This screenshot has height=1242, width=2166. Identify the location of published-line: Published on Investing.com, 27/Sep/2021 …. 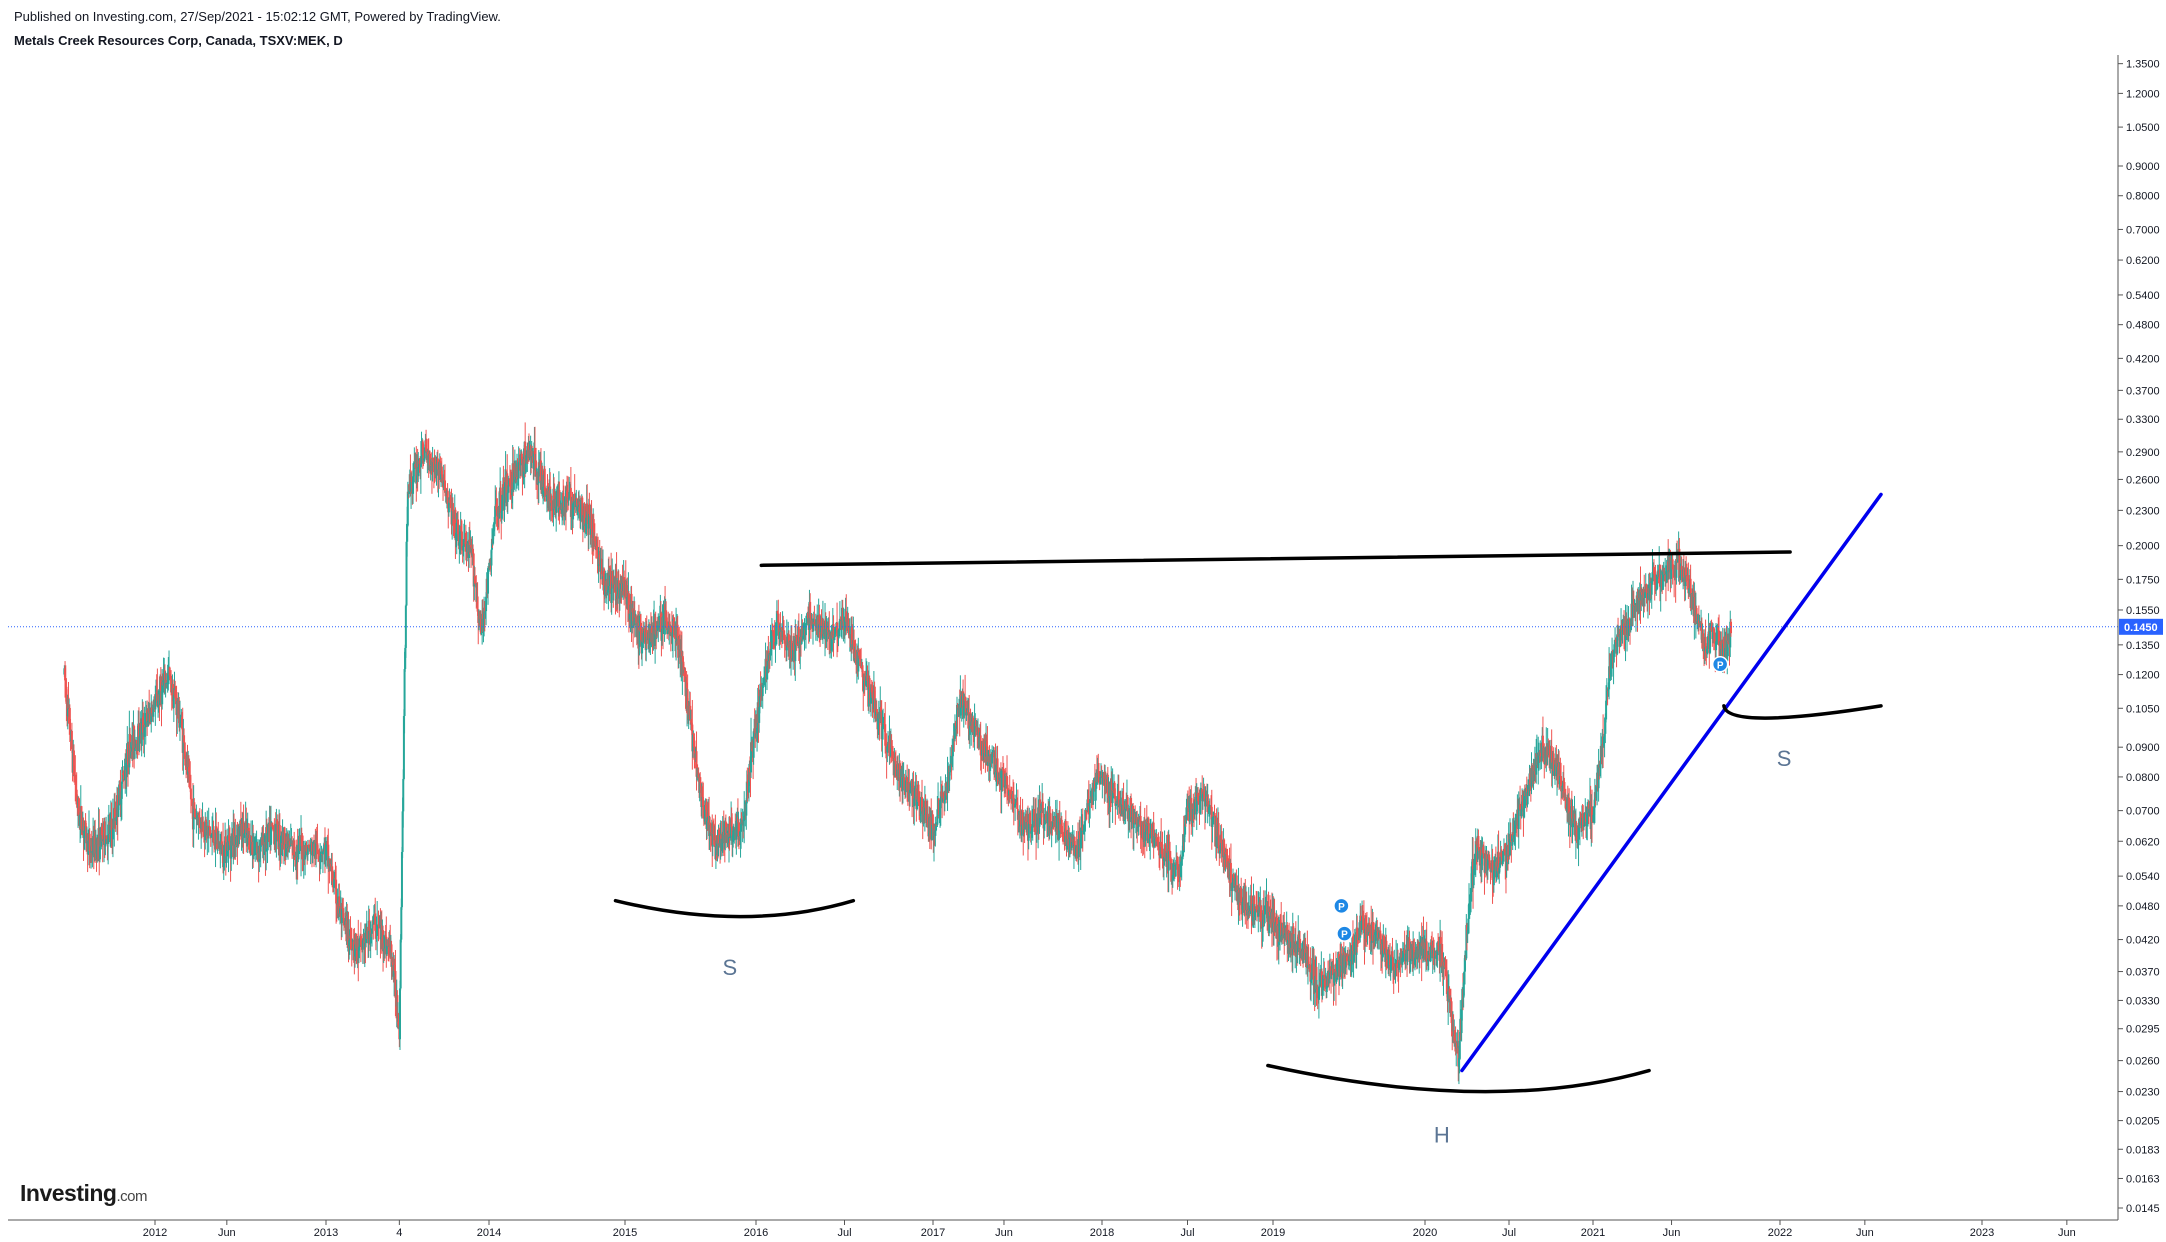
(257, 16).